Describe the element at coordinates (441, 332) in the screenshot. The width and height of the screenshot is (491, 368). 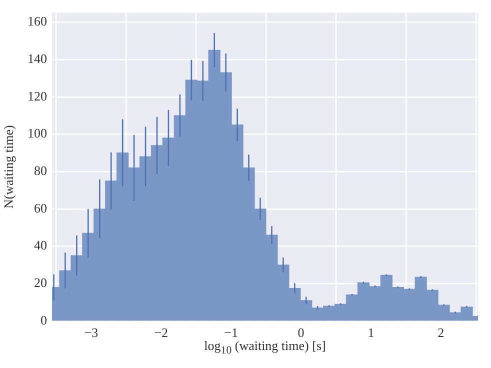
I see `x-tick-label: 2` at that location.